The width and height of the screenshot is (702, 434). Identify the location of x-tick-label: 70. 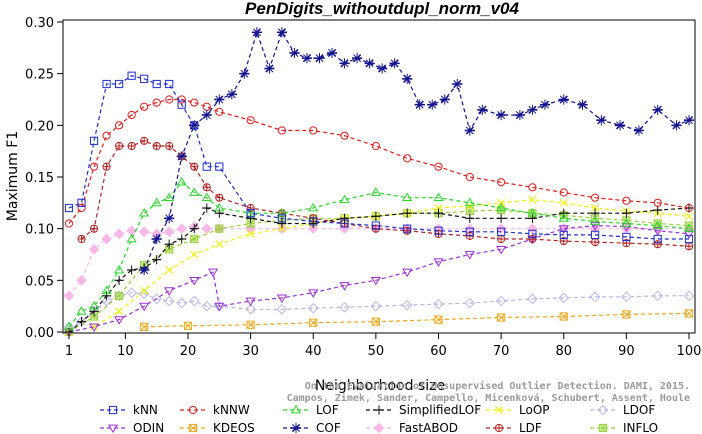
(501, 351).